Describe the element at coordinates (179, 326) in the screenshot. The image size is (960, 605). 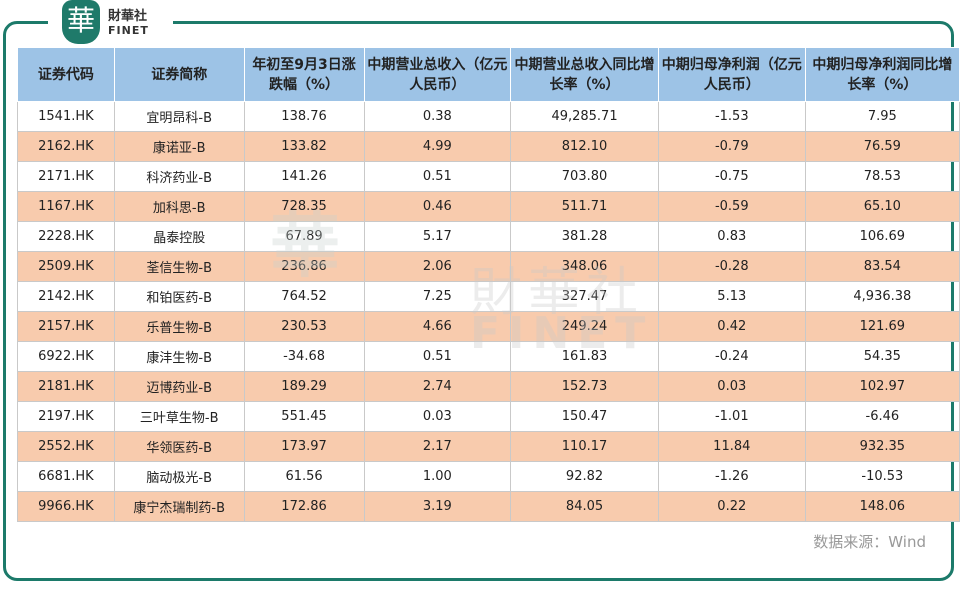
I see `table-cell: 乐普生物-B` at that location.